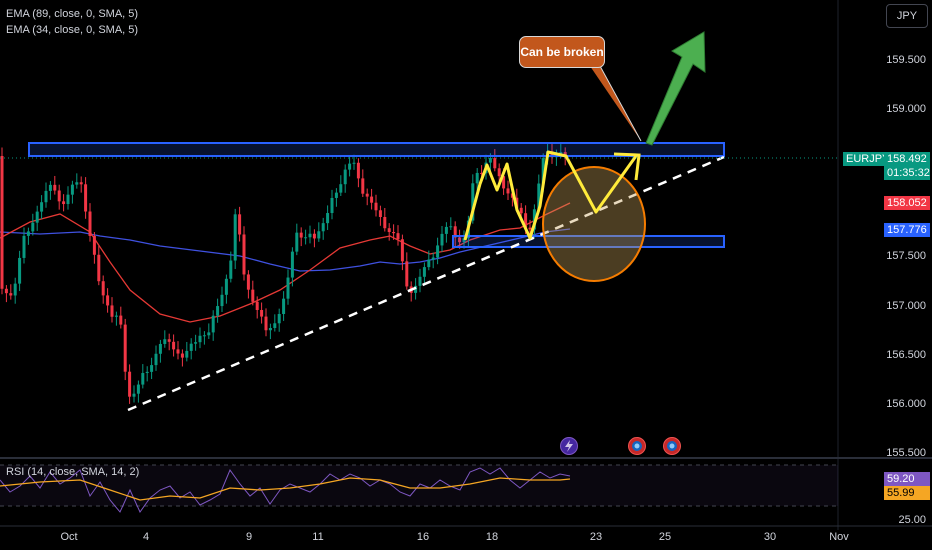 The width and height of the screenshot is (932, 550). I want to click on price-tick: 155.500, so click(906, 453).